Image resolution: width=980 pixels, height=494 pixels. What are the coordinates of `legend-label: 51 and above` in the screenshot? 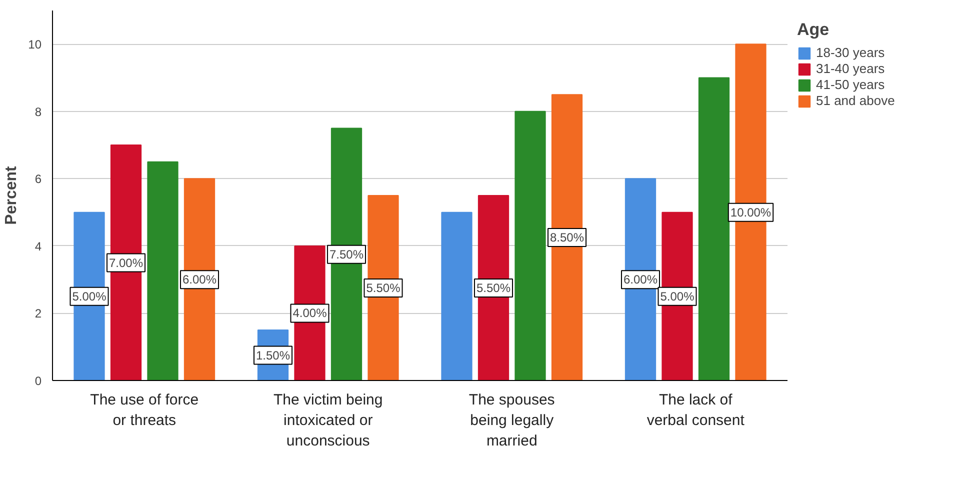 It's located at (855, 100).